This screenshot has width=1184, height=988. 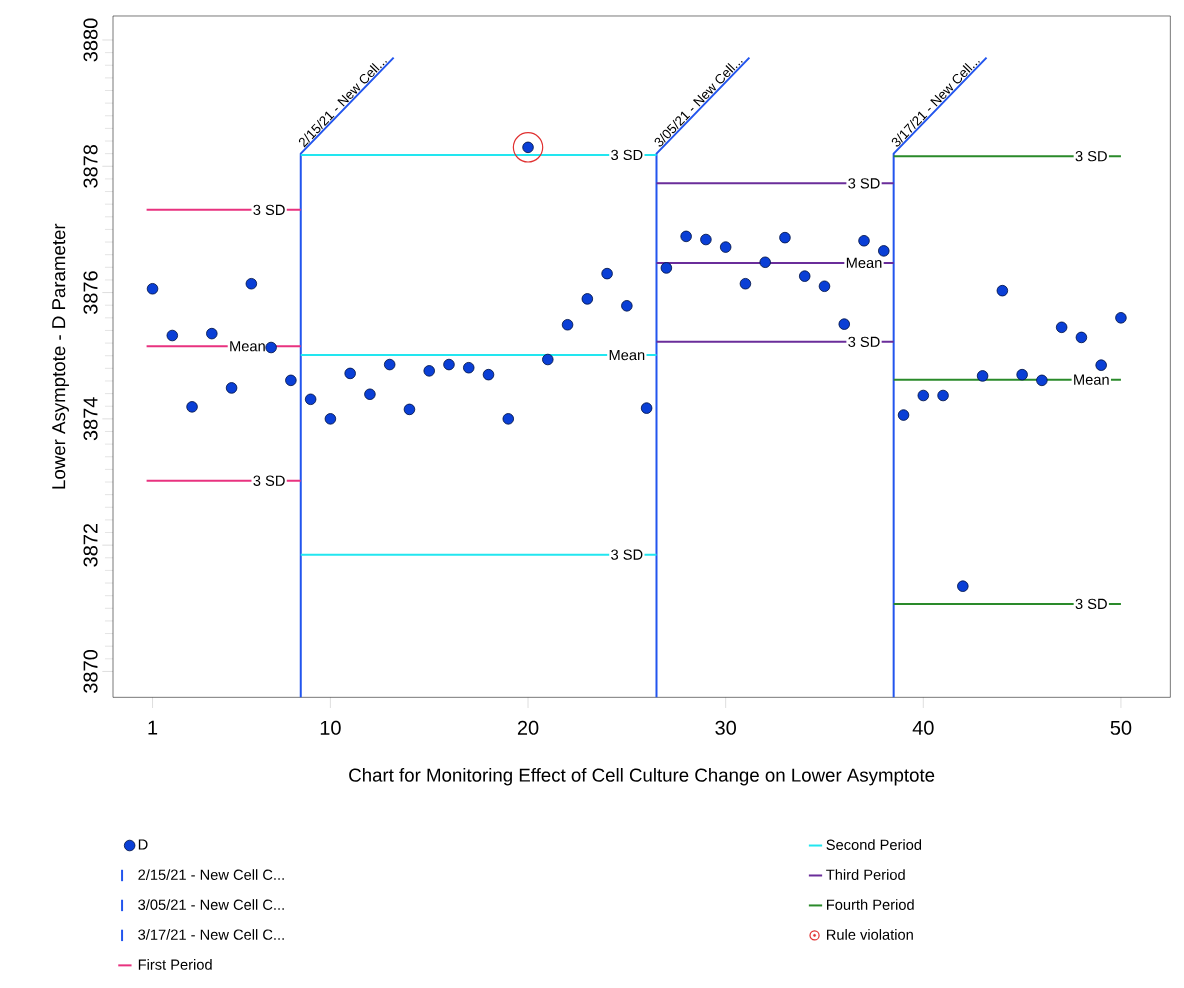 What do you see at coordinates (330, 727) in the screenshot?
I see `x-tick-label: 10` at bounding box center [330, 727].